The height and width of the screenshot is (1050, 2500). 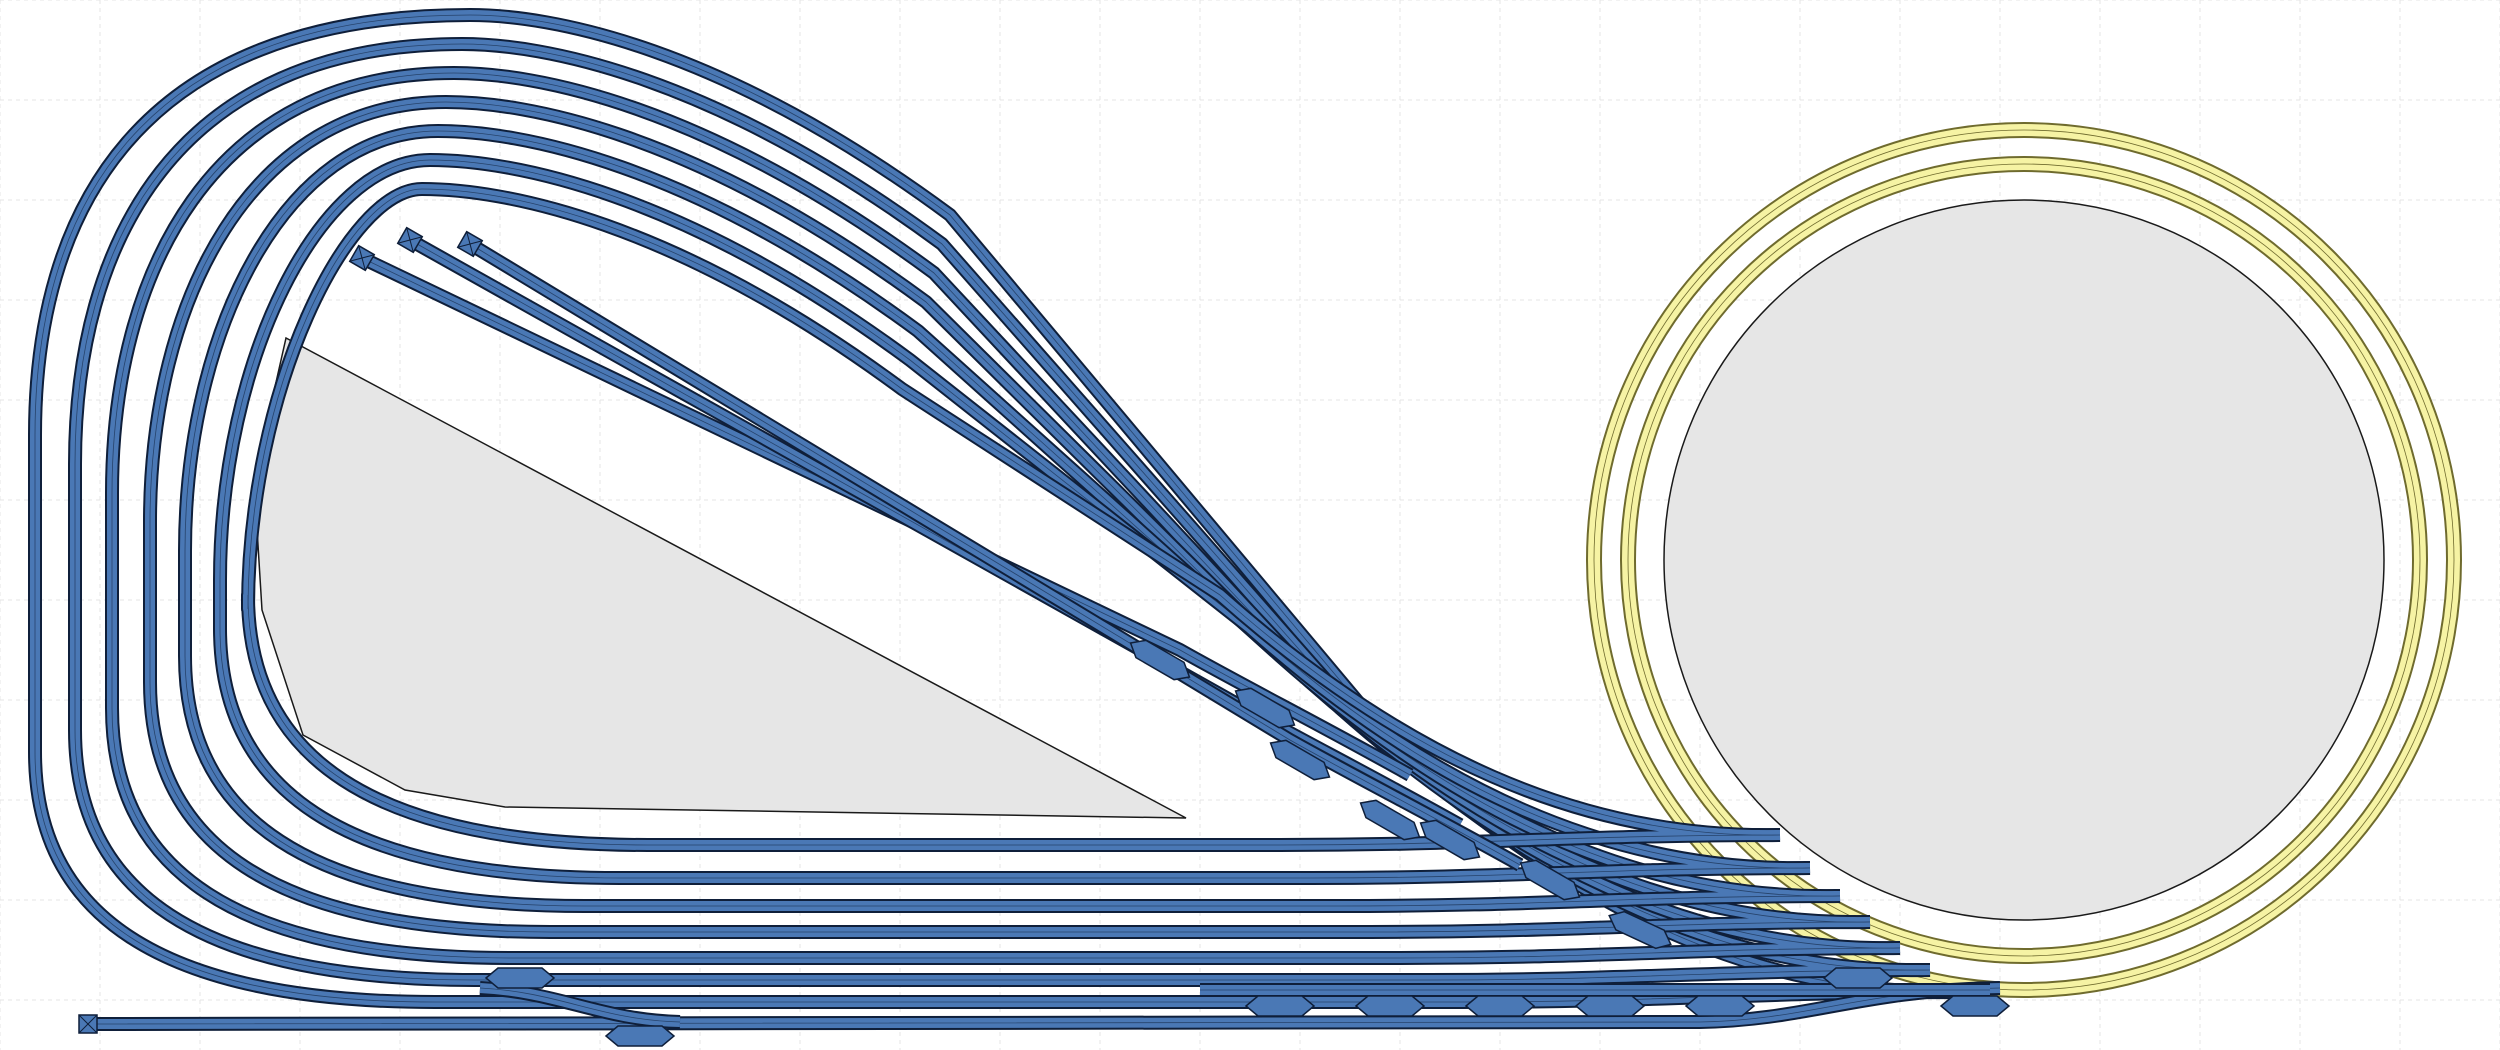 I want to click on crossover-track, so click(x=580, y=1005).